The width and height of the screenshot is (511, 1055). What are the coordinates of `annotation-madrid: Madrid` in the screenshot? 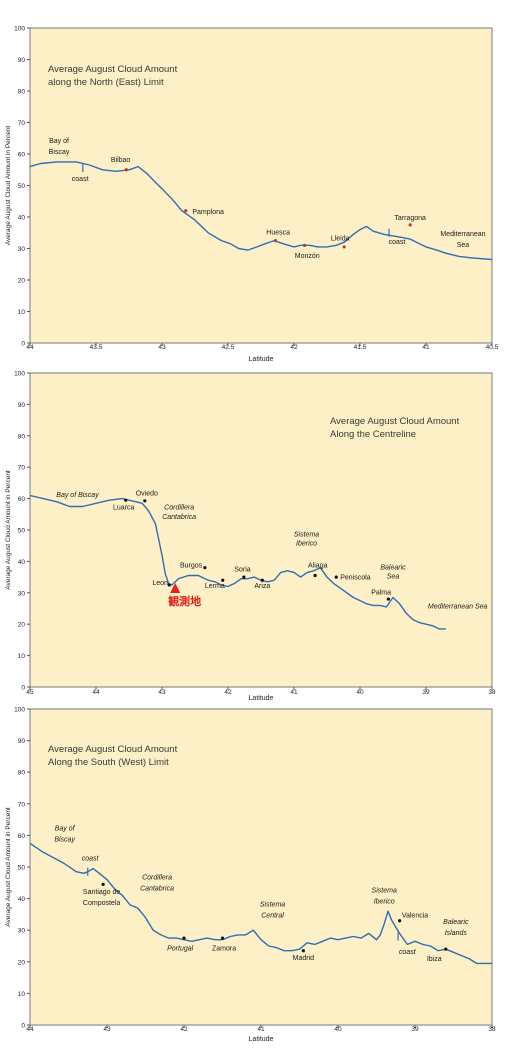 It's located at (304, 958).